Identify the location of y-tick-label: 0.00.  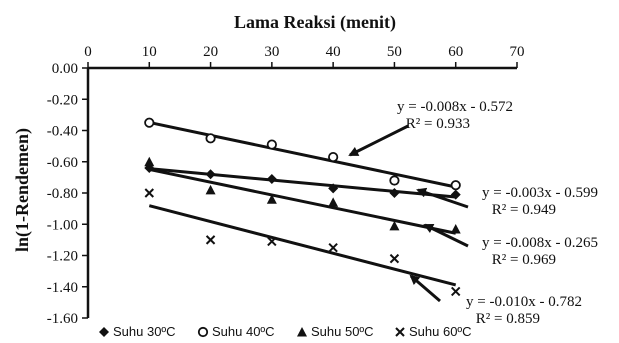
(65, 69).